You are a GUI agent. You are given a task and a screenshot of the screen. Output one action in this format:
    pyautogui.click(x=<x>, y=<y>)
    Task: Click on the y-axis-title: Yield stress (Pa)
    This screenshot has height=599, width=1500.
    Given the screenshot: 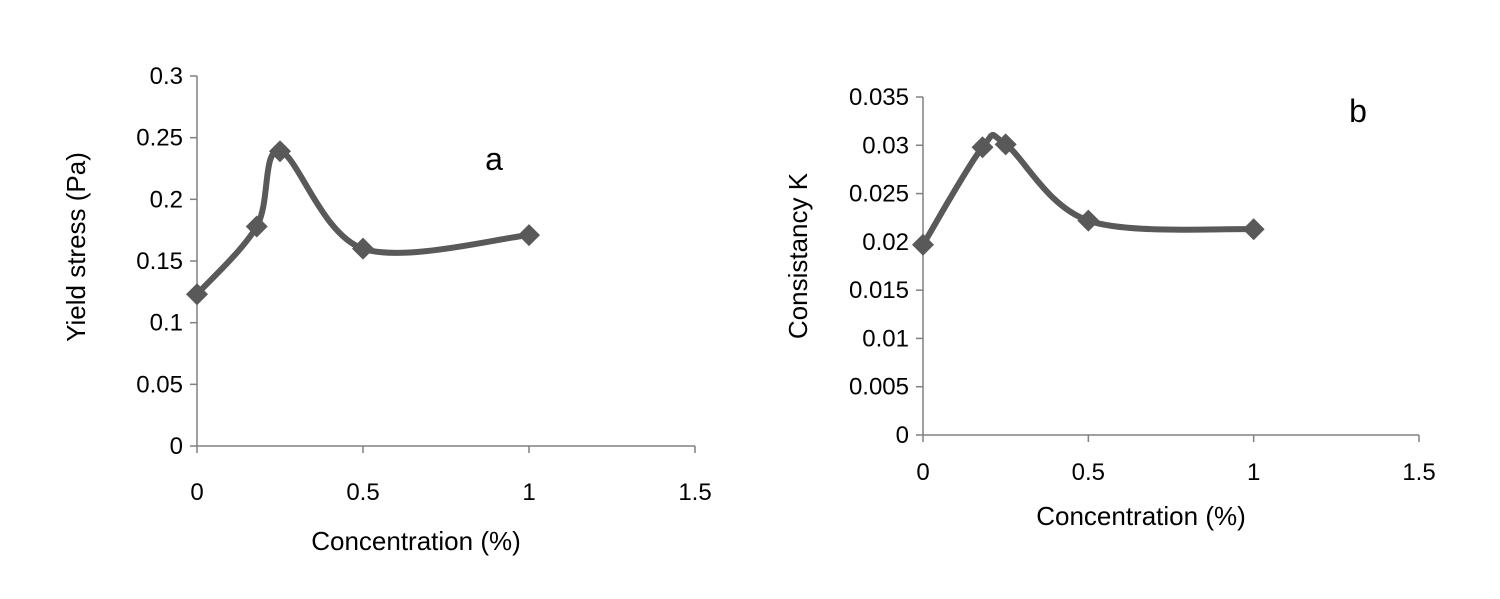 What is the action you would take?
    pyautogui.click(x=76, y=247)
    